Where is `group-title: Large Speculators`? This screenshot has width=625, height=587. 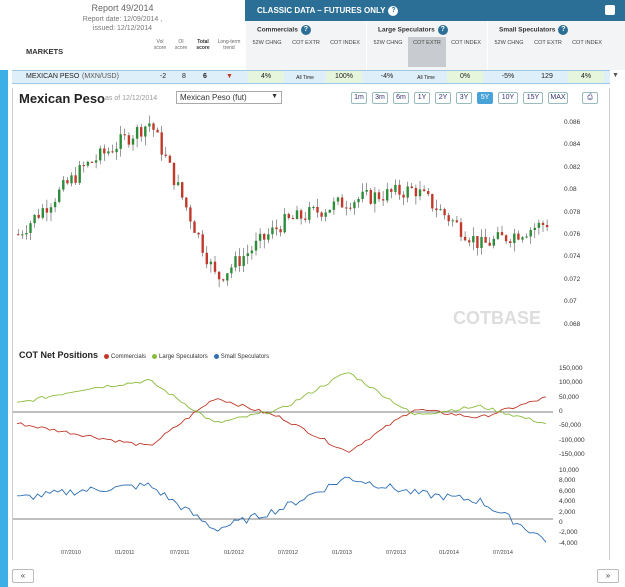 group-title: Large Speculators is located at coordinates (406, 30).